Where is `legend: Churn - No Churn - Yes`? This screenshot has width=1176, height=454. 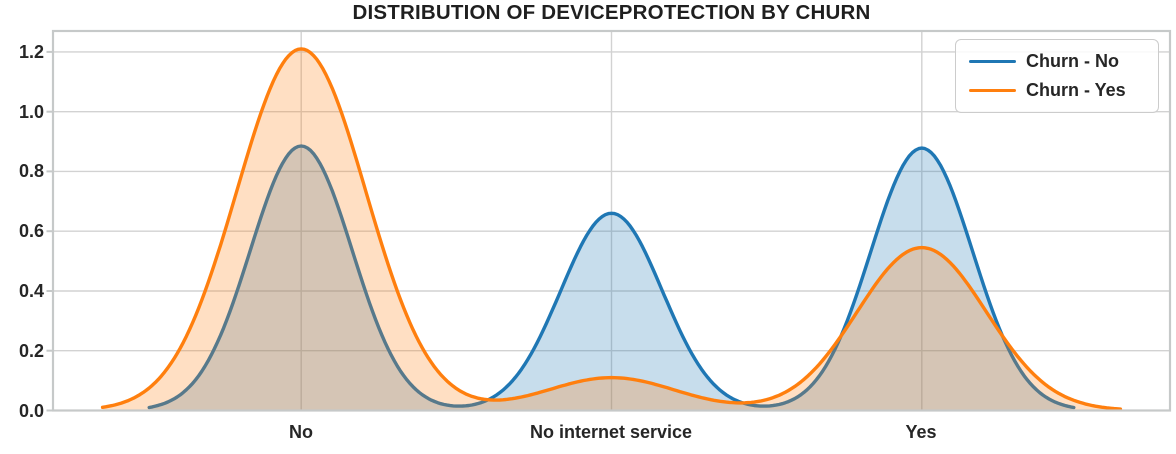 legend: Churn - No Churn - Yes is located at coordinates (1057, 76).